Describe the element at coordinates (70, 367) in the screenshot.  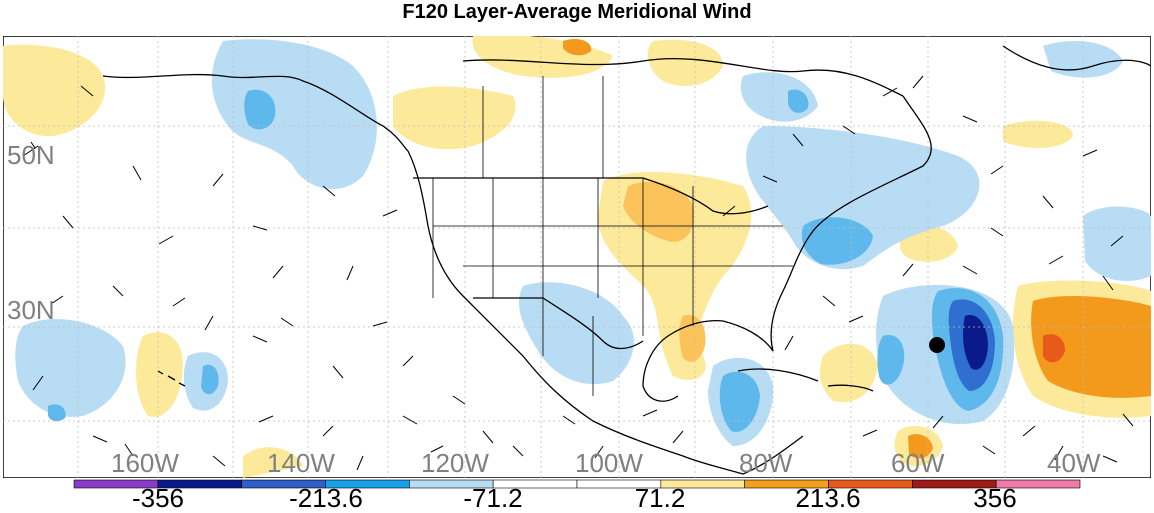
I see `negative-patch-east-pacific` at that location.